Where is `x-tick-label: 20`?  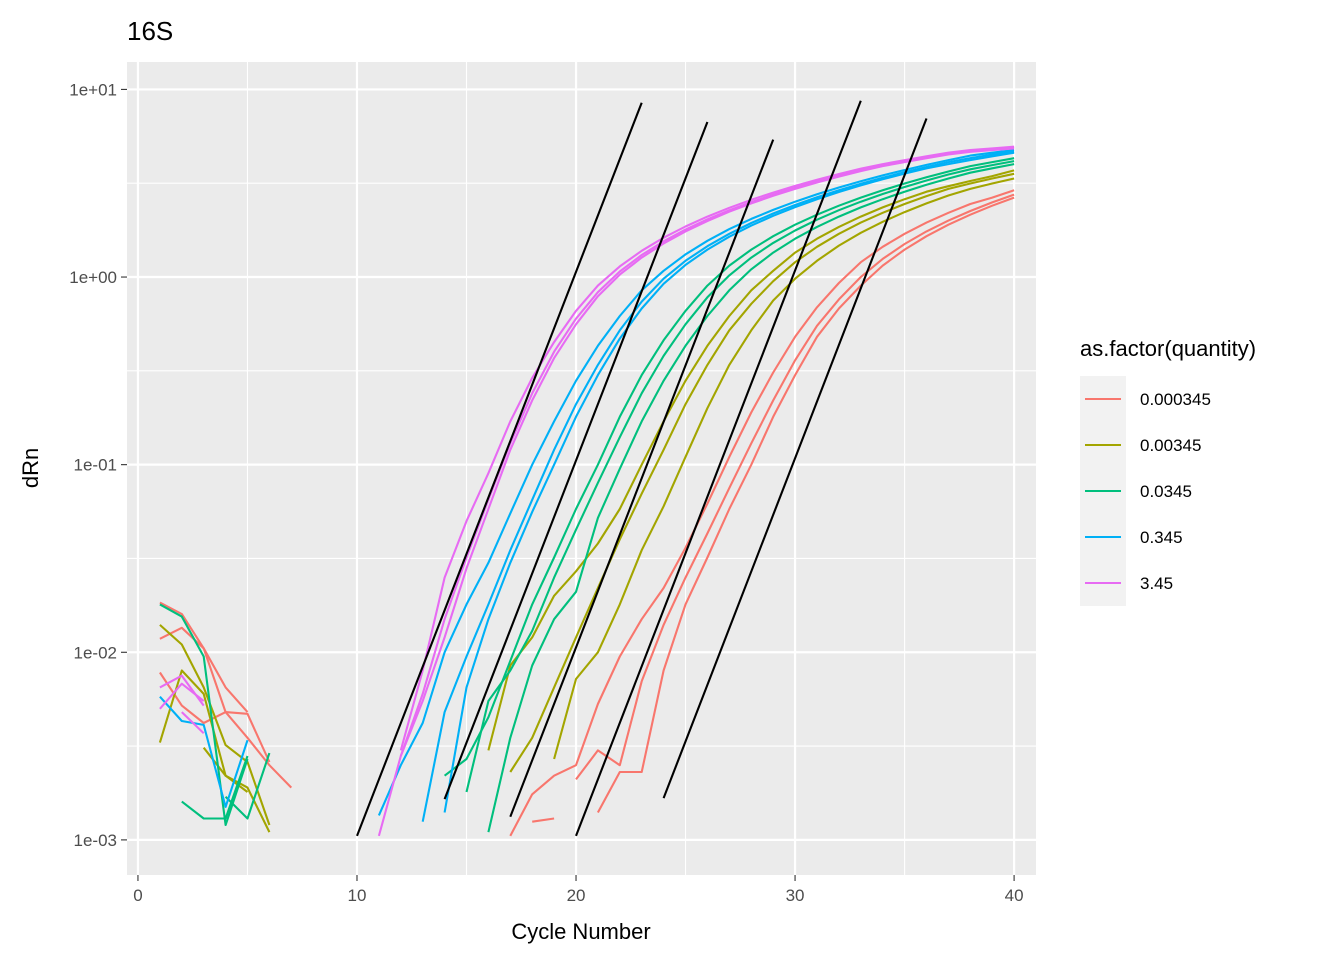
x-tick-label: 20 is located at coordinates (576, 895).